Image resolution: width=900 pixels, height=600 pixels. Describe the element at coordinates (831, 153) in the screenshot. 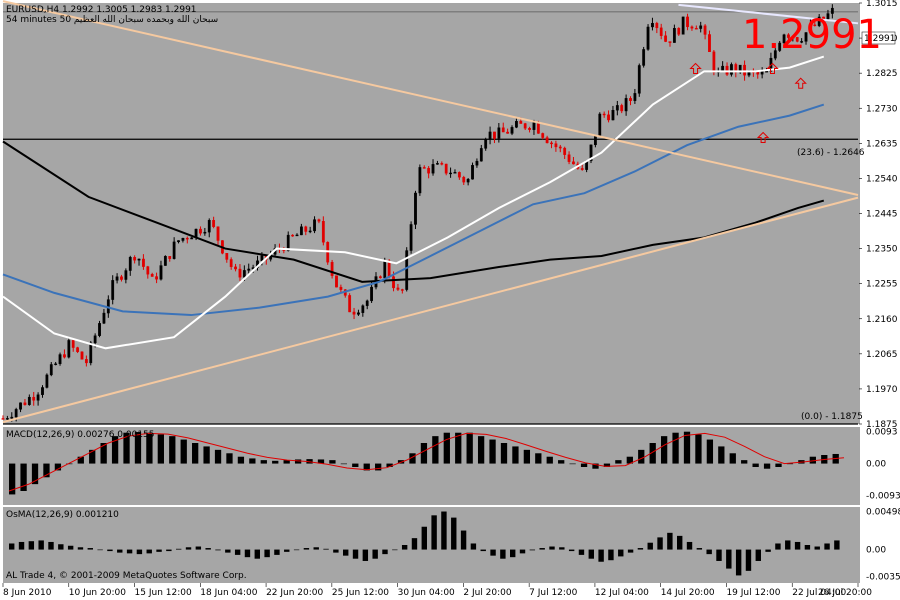

I see `fib-level-label-23-6: (23.6) - 1.2646` at that location.